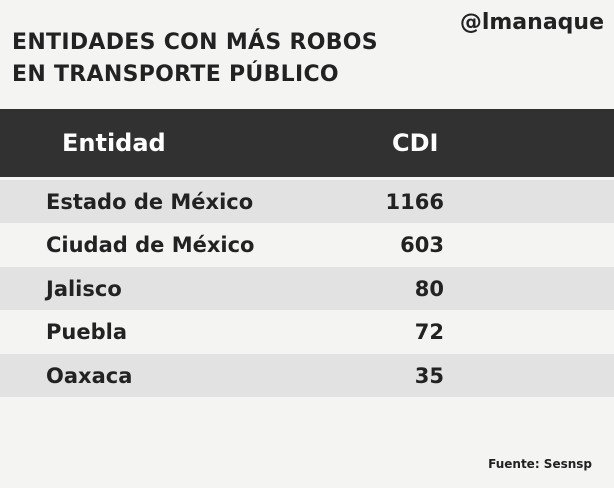 This screenshot has height=488, width=614. What do you see at coordinates (531, 22) in the screenshot?
I see `brand-logo: @lmanaque` at bounding box center [531, 22].